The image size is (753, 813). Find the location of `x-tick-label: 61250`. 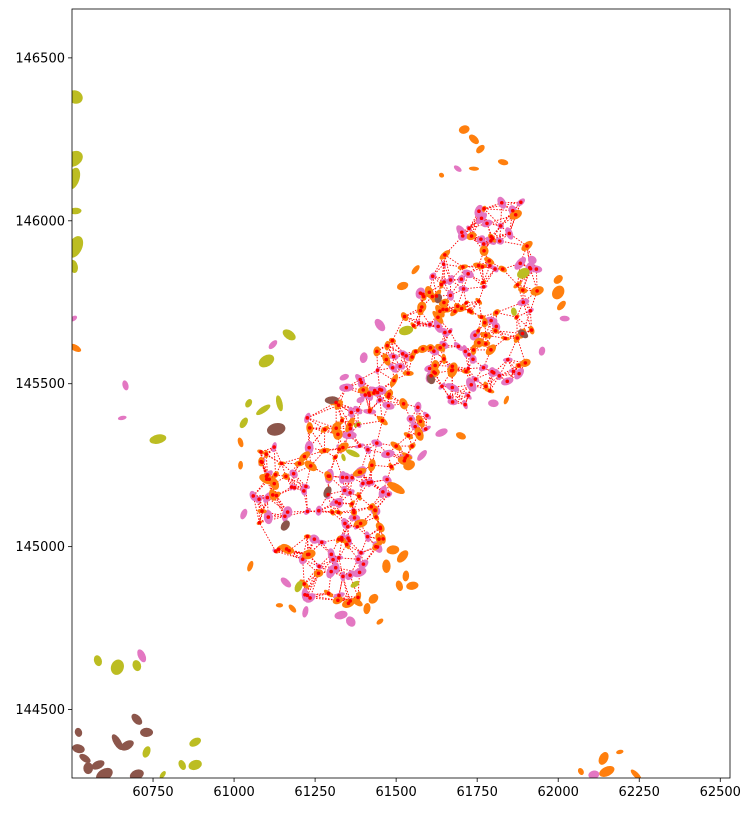

x-tick-label: 61250 is located at coordinates (314, 792).